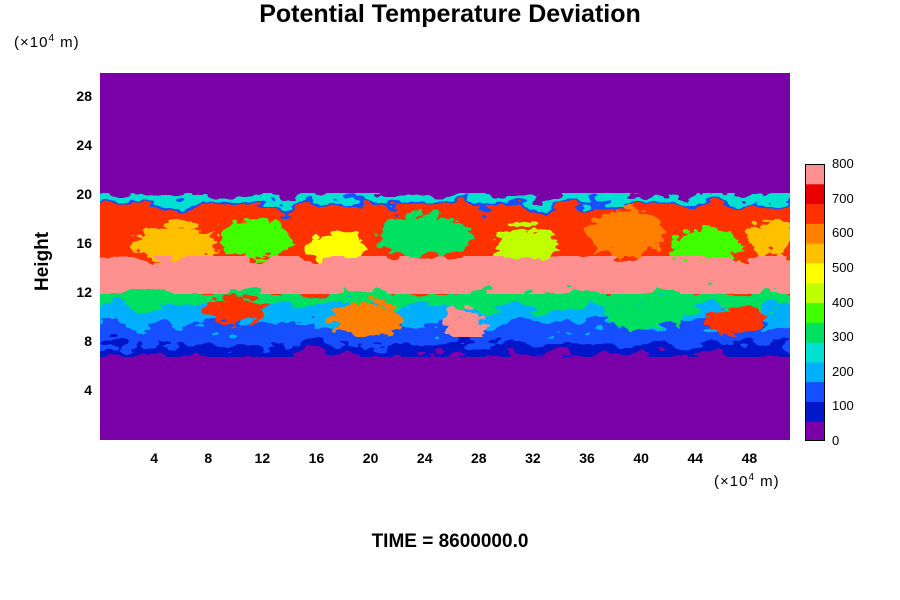 The image size is (900, 600). Describe the element at coordinates (445, 455) in the screenshot. I see `x-ticks: 4 8 12 16 20 24 28 32 36 40 44 48` at that location.